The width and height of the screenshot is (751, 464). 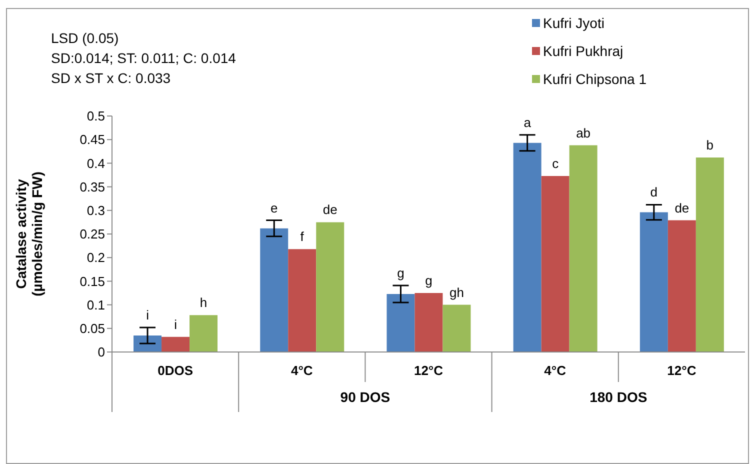 I want to click on text: LSD (0.05), so click(x=85, y=38).